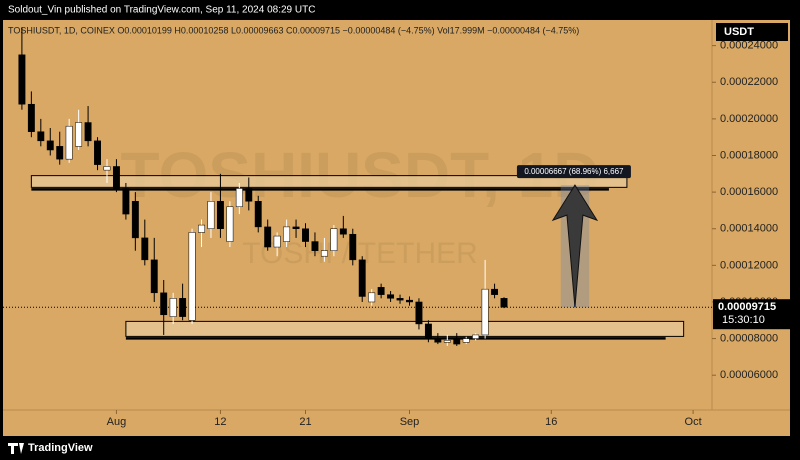  I want to click on x-tick-label: Aug, so click(117, 422).